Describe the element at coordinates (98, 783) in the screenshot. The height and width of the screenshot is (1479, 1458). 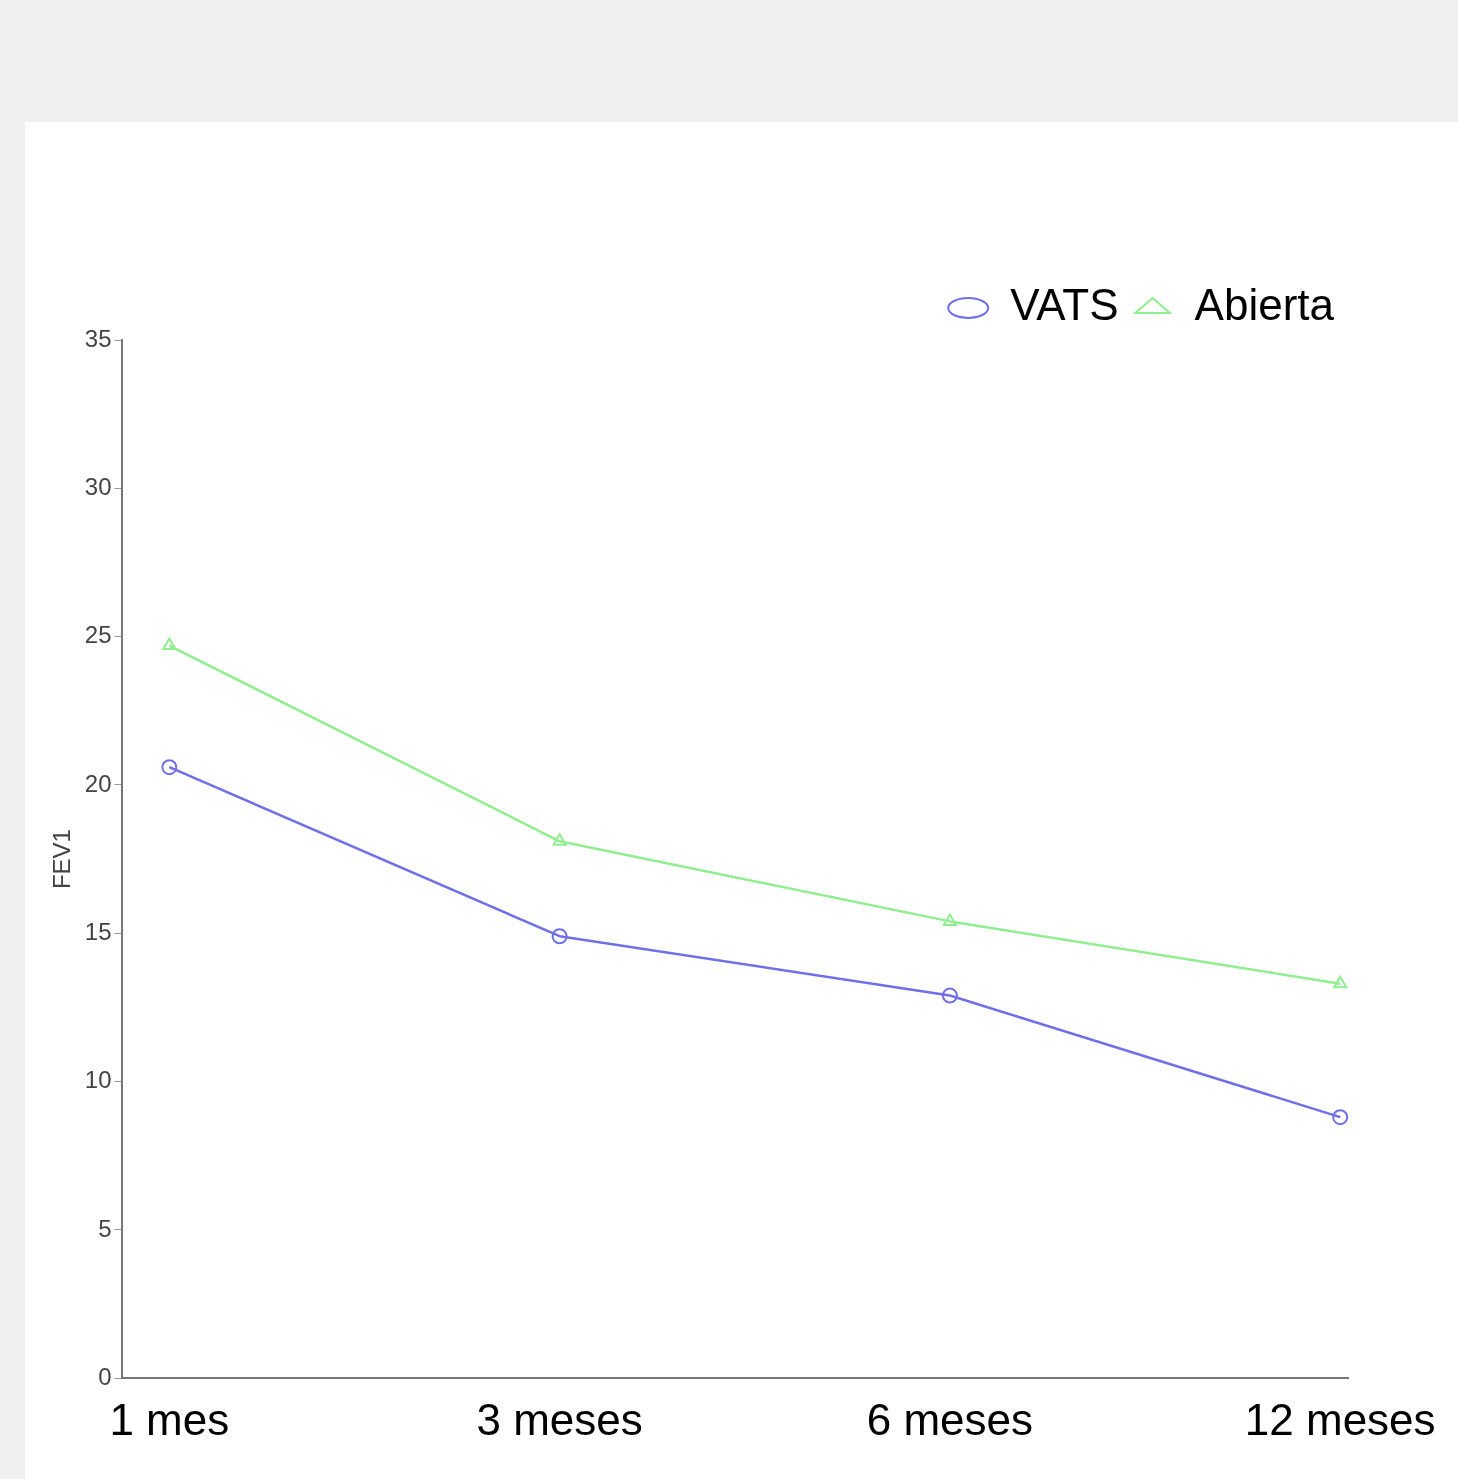
I see `y-tick-label: 20` at that location.